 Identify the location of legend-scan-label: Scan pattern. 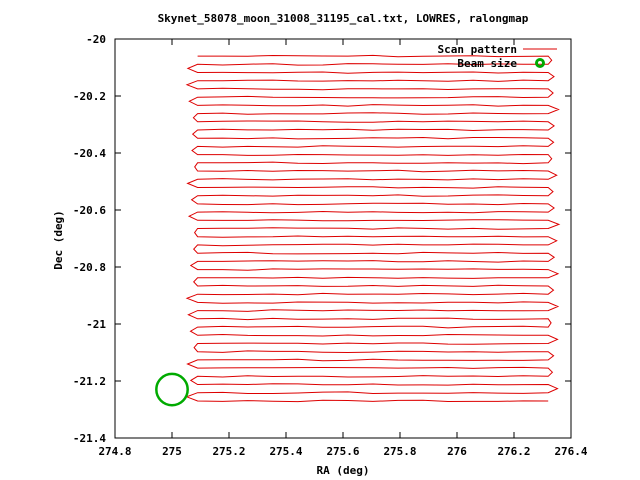
(477, 49).